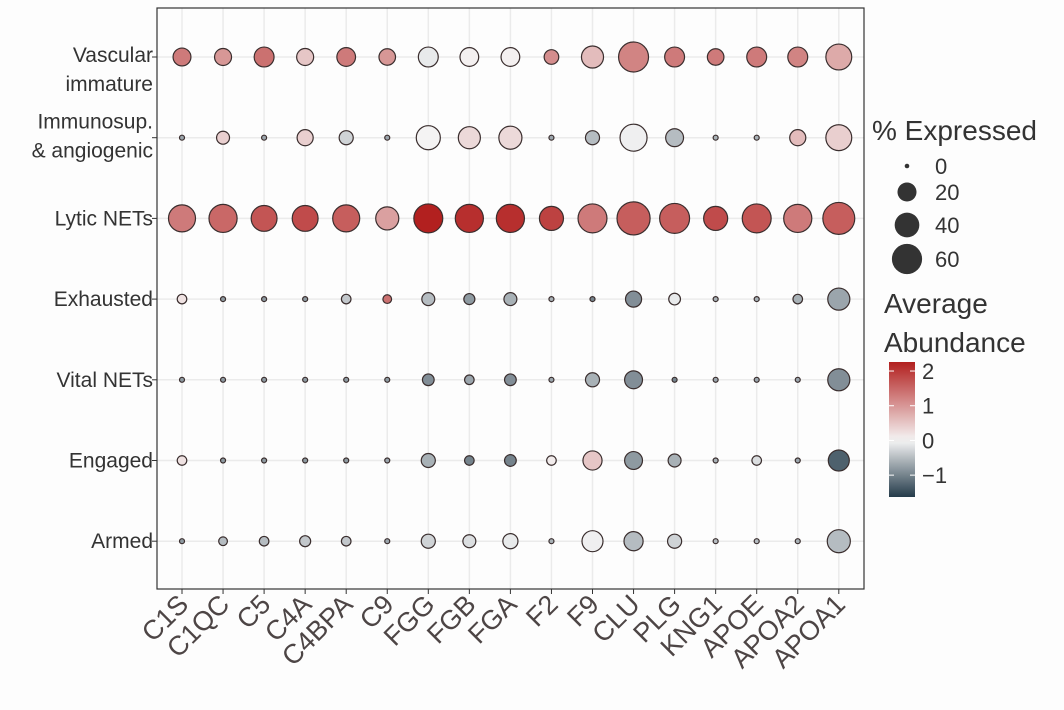 This screenshot has height=710, width=1064. Describe the element at coordinates (92, 151) in the screenshot. I see `y-tick-label: & angiogenic` at that location.